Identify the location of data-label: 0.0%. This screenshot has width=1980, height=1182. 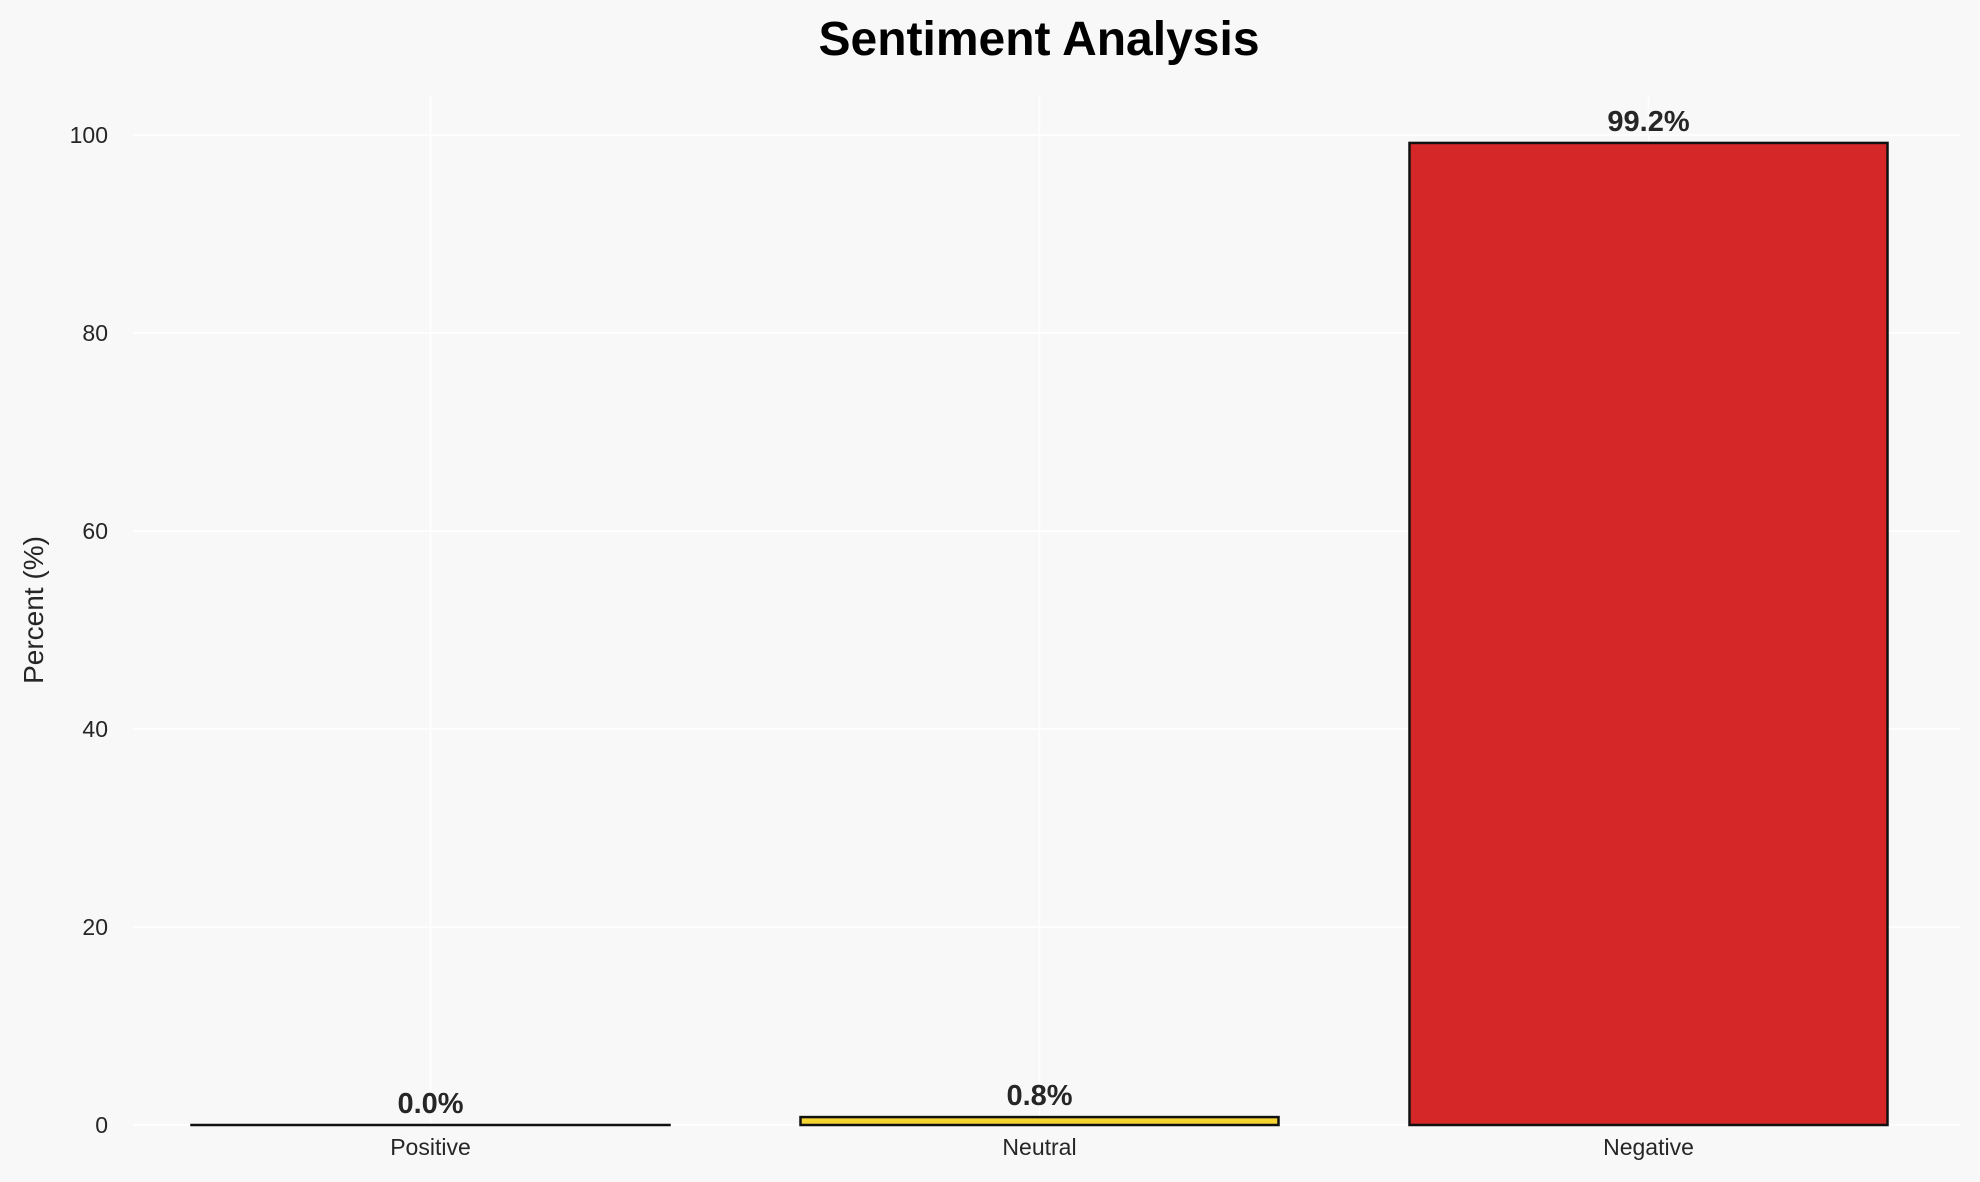
(430, 1104).